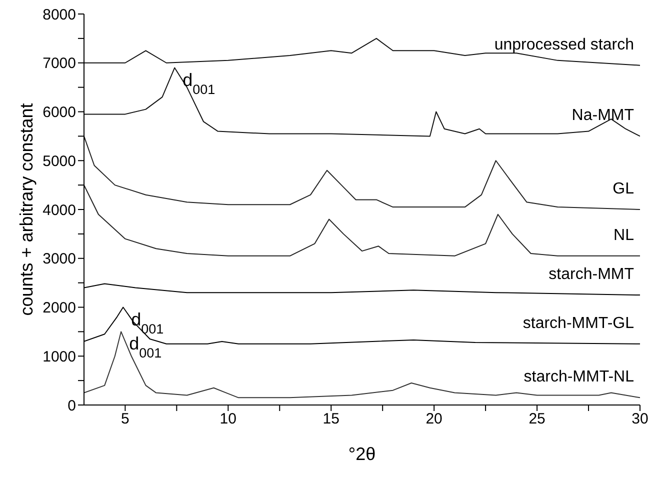 This screenshot has width=659, height=482. I want to click on x-tick-label: 15, so click(331, 419).